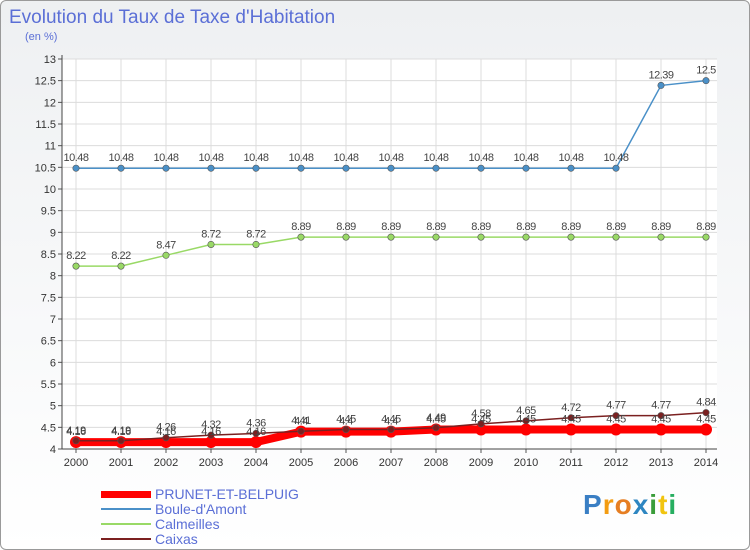  I want to click on y-tick-label: 9, so click(53, 233).